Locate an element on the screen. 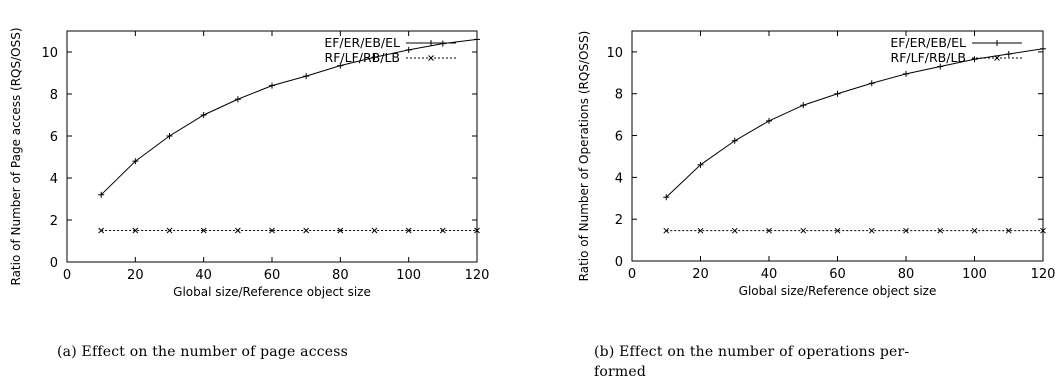  x-axis-label: Global size/Reference object size is located at coordinates (838, 291).